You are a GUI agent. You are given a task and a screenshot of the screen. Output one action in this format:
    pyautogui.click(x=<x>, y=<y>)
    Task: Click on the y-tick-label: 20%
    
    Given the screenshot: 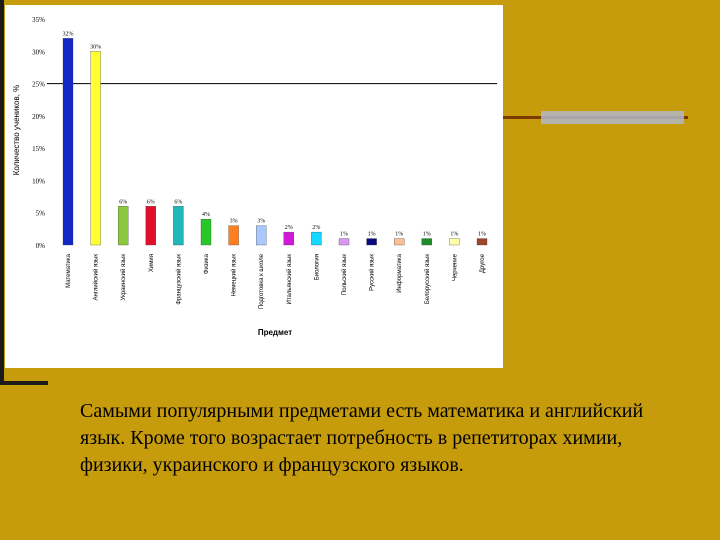 What is the action you would take?
    pyautogui.click(x=38, y=117)
    